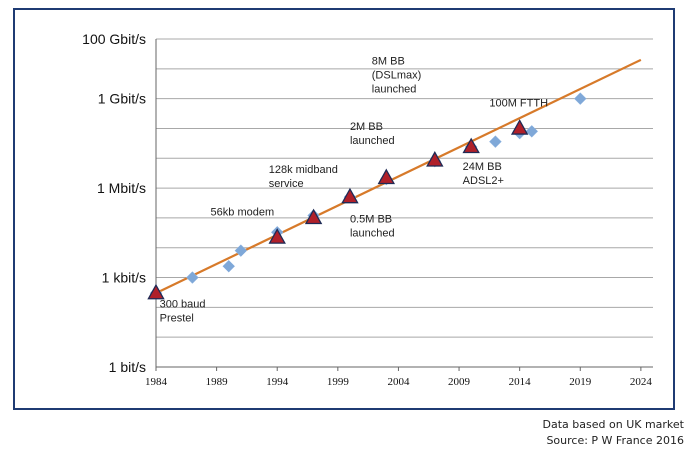 This screenshot has width=694, height=456. I want to click on annotation-label: 0.5M BB launched, so click(372, 227).